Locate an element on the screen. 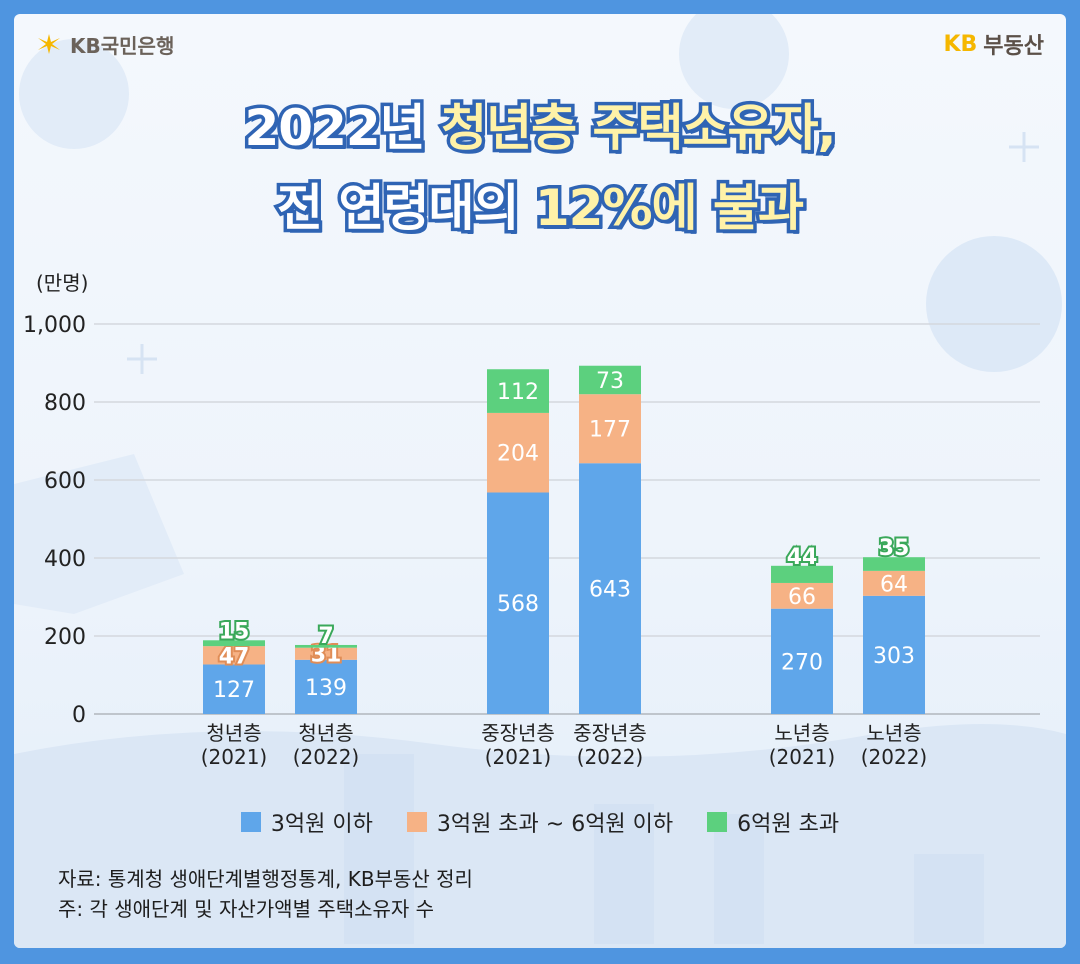 The image size is (1080, 964). data-label: 270 is located at coordinates (802, 662).